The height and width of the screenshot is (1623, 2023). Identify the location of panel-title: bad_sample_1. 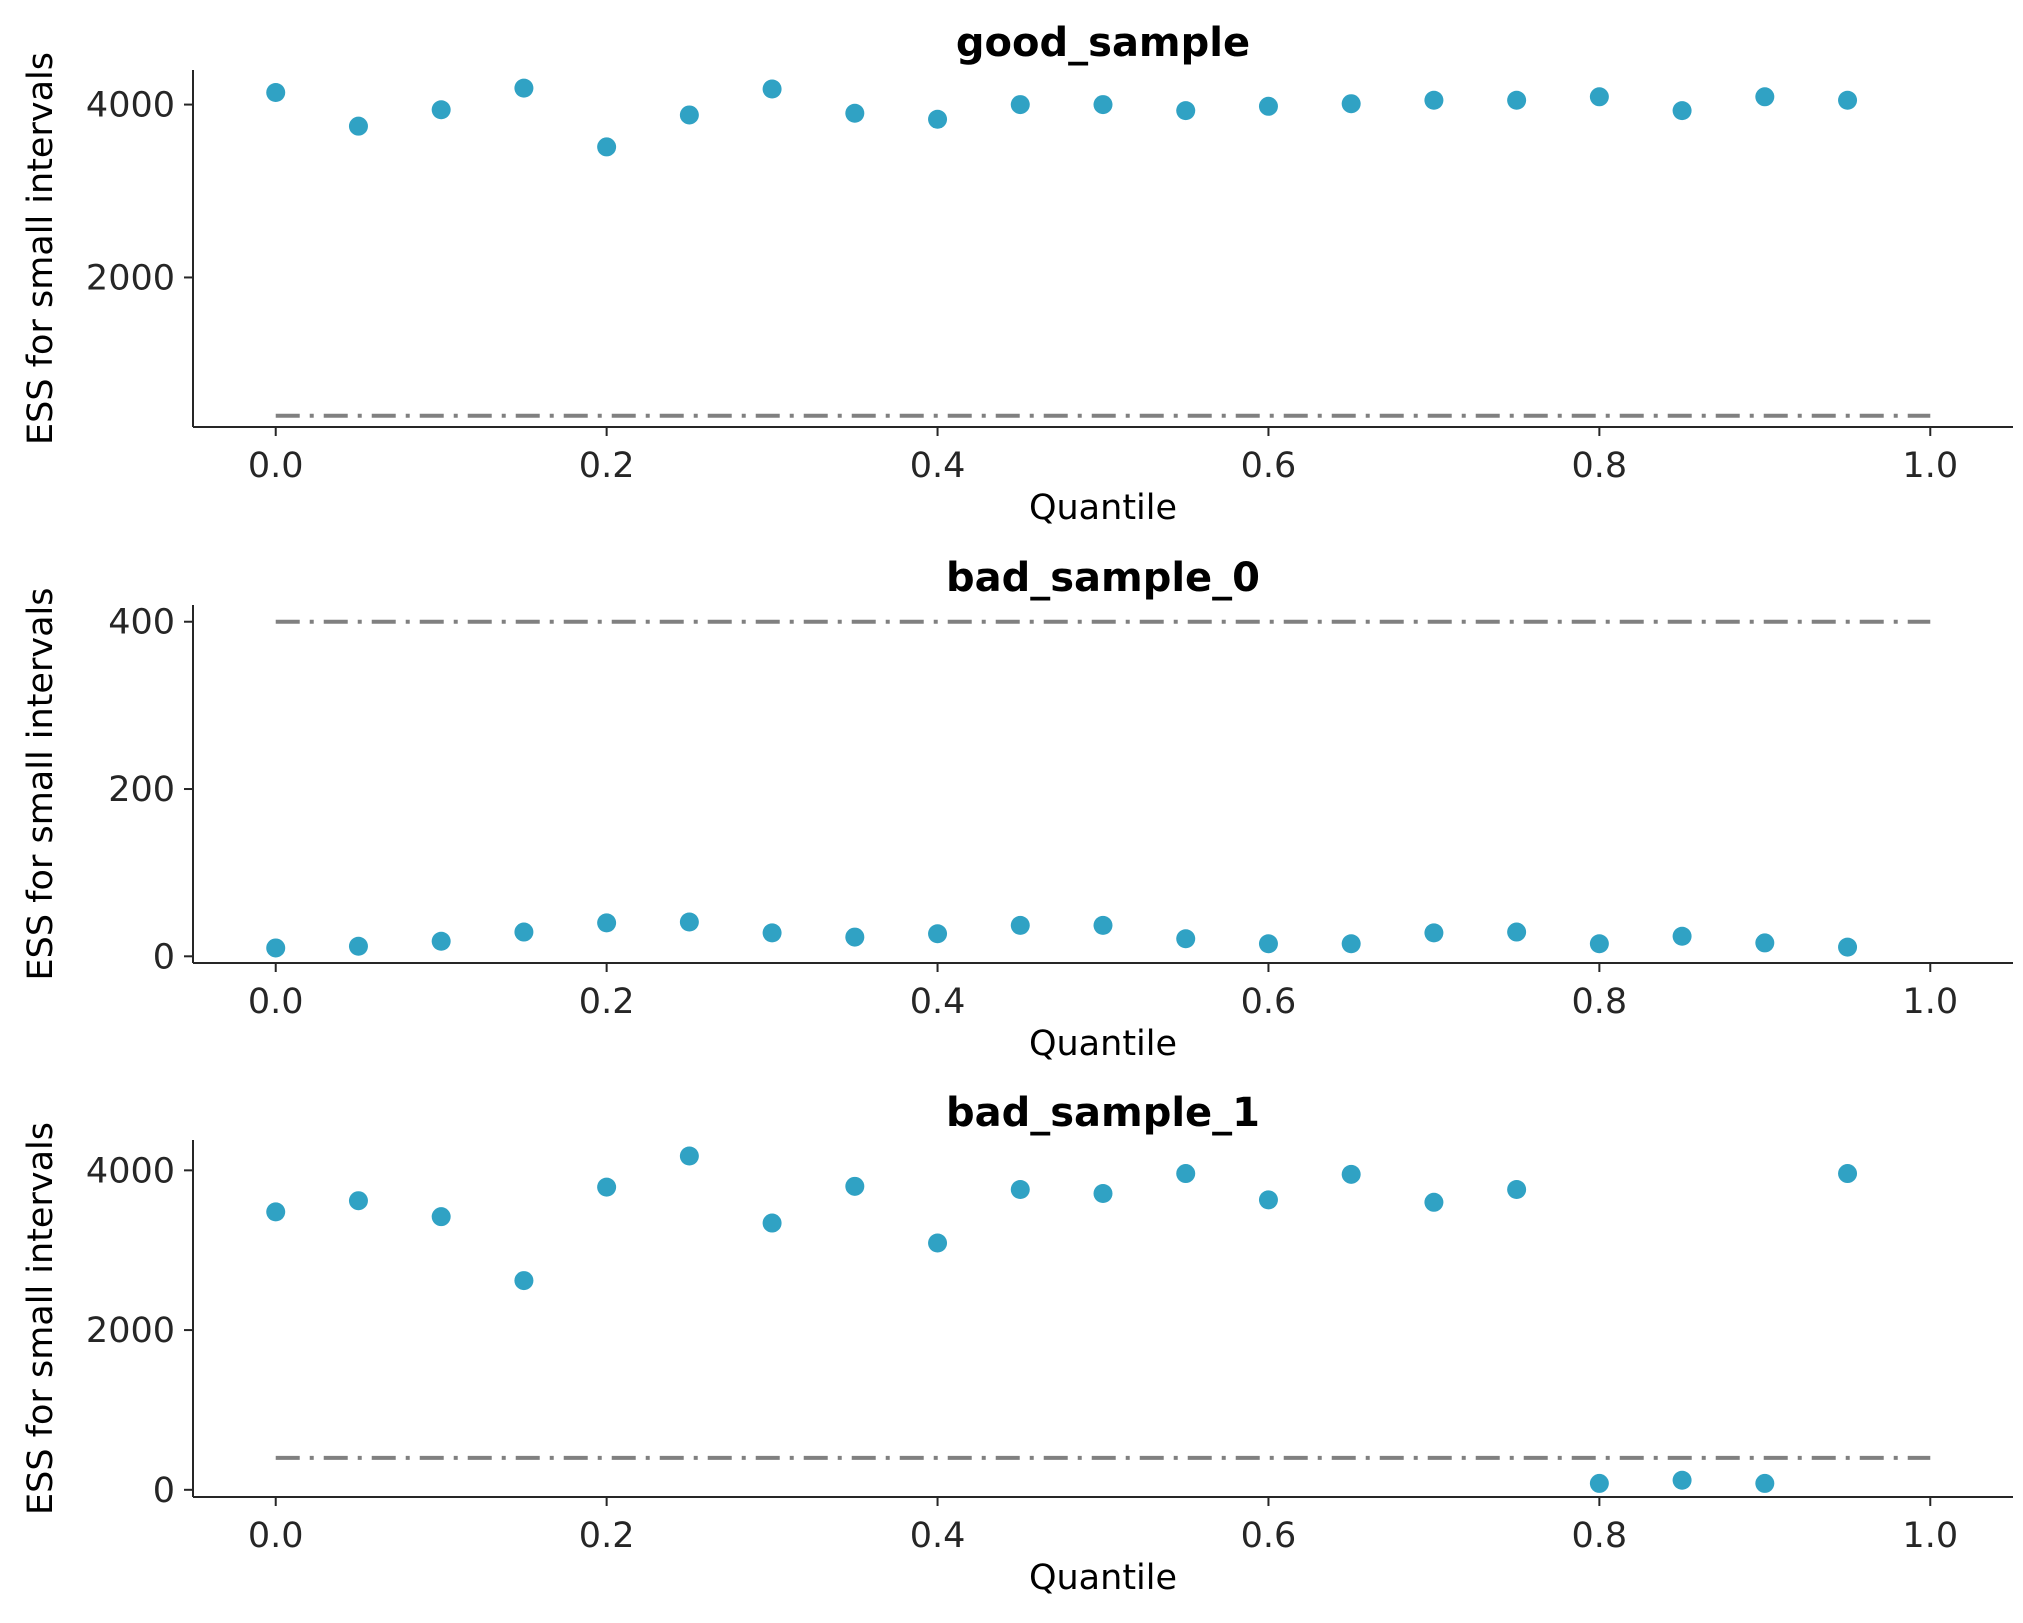
(1103, 1113).